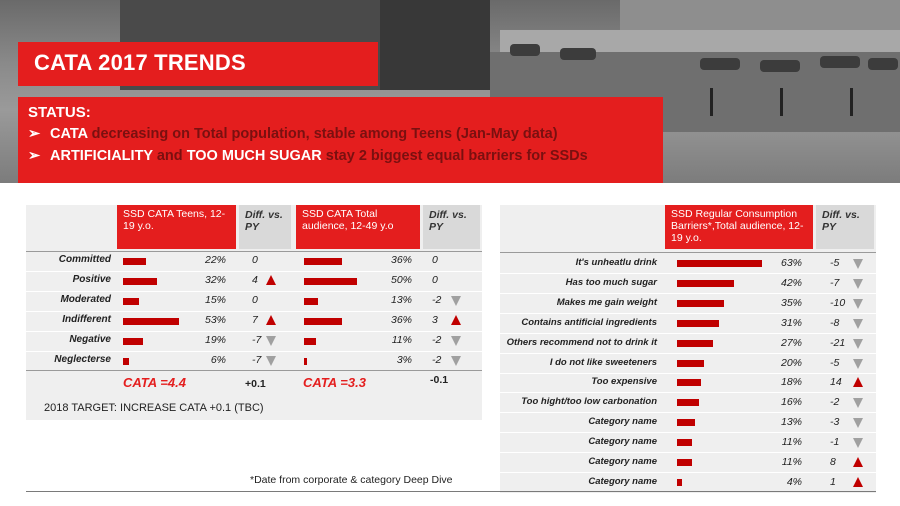  Describe the element at coordinates (176, 227) in the screenshot. I see `teens-header: SSD CATA Teens, 12-19 y.o.` at that location.